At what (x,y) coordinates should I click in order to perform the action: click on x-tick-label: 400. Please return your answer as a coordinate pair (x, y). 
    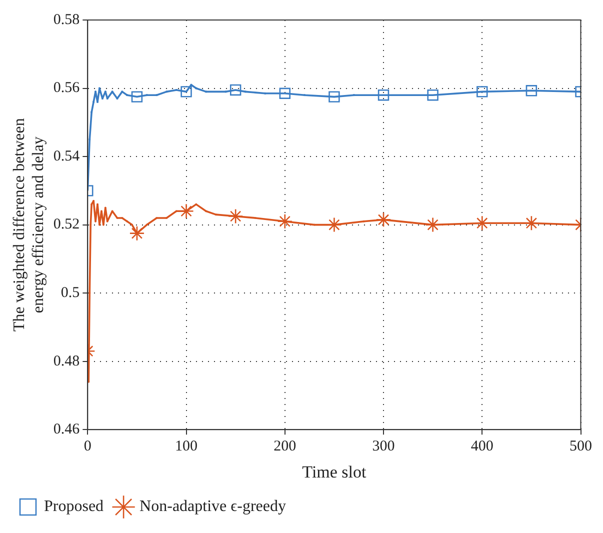
    Looking at the image, I should click on (482, 446).